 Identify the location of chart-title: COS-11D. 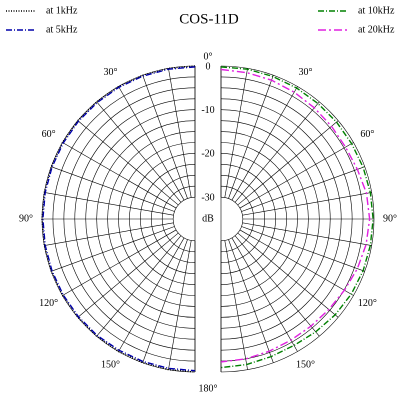
(209, 19).